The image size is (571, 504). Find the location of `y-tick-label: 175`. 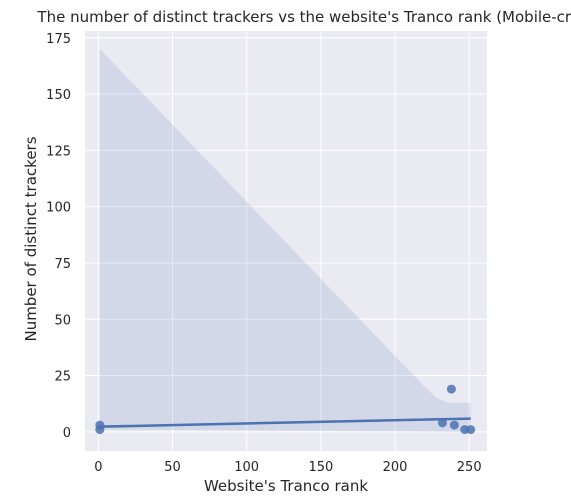

y-tick-label: 175 is located at coordinates (58, 39).